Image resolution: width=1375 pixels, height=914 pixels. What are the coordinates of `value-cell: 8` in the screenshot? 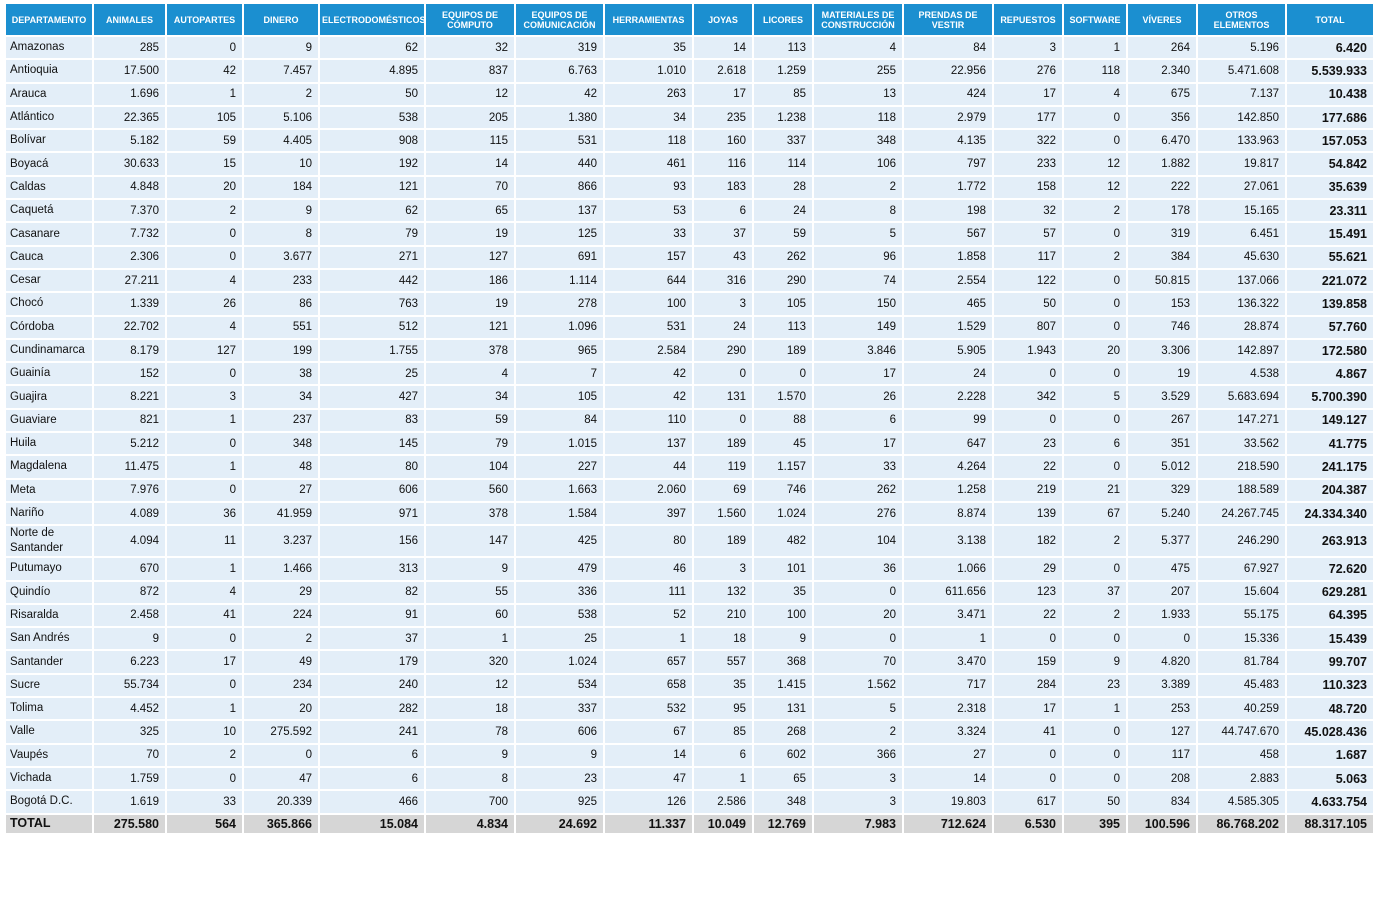 It's located at (281, 234).